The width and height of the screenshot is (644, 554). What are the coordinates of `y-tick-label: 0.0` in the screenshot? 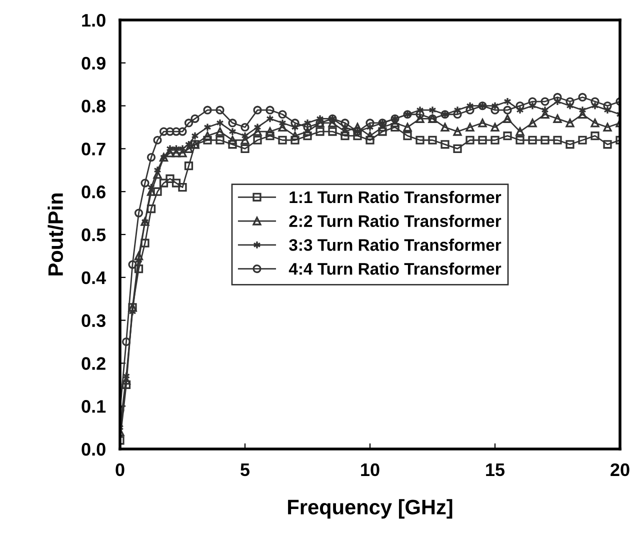 It's located at (94, 449).